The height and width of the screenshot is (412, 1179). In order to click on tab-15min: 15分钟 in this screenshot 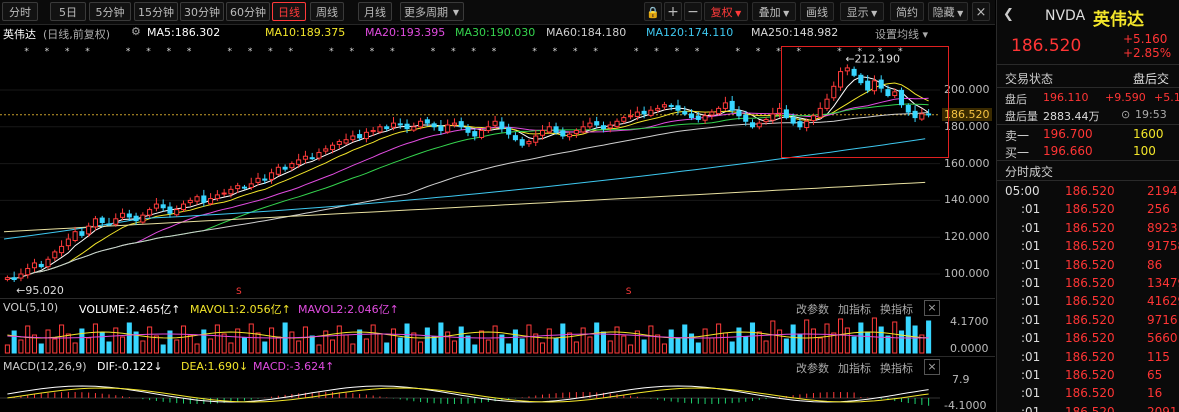, I will do `click(156, 11)`.